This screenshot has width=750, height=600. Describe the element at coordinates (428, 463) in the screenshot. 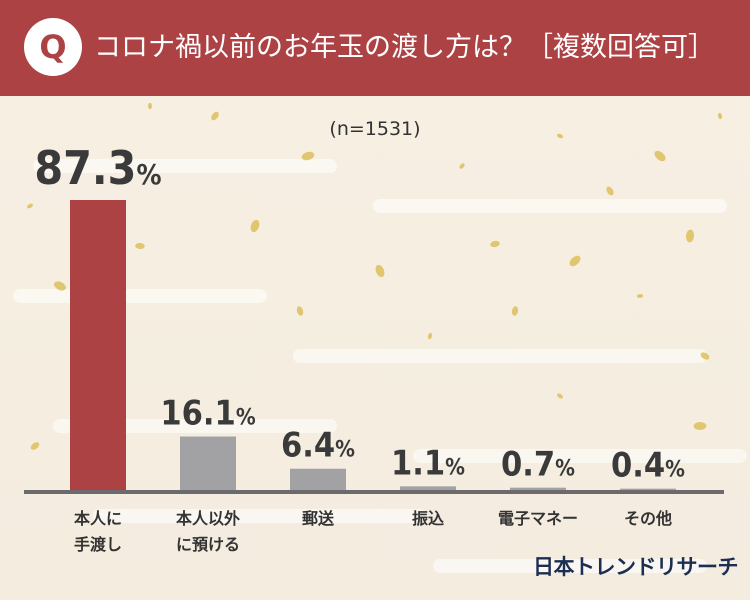

I see `value-label-3: 1.1%` at that location.